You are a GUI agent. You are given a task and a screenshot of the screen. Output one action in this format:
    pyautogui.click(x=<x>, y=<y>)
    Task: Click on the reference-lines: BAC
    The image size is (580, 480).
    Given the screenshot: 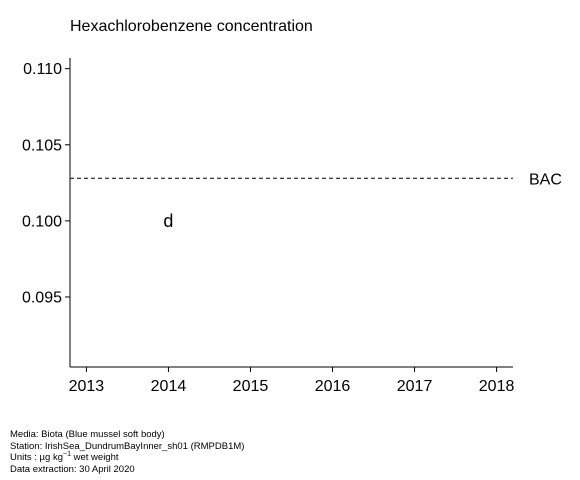 What is the action you would take?
    pyautogui.click(x=316, y=179)
    